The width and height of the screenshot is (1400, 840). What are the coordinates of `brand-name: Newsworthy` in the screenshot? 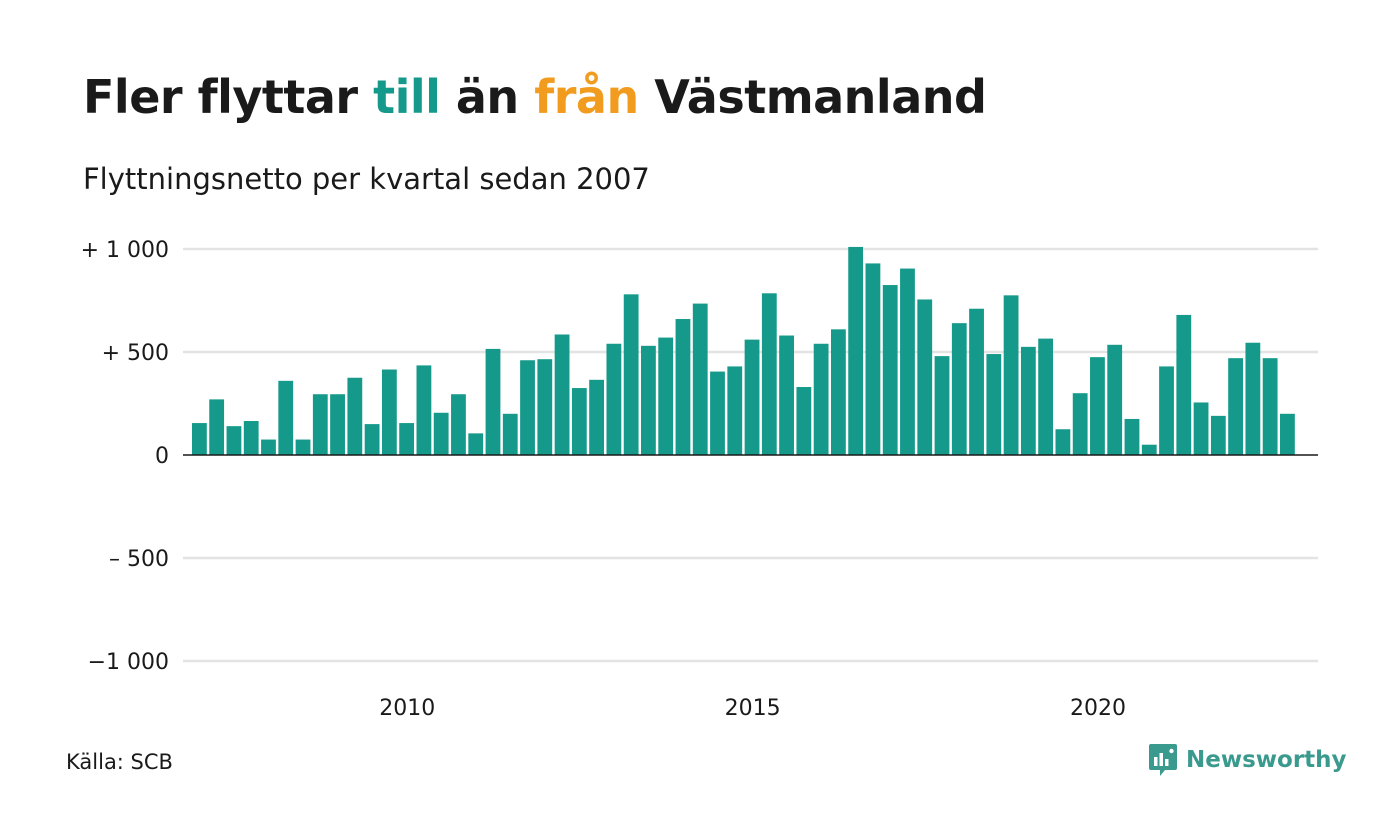 It's located at (1266, 760).